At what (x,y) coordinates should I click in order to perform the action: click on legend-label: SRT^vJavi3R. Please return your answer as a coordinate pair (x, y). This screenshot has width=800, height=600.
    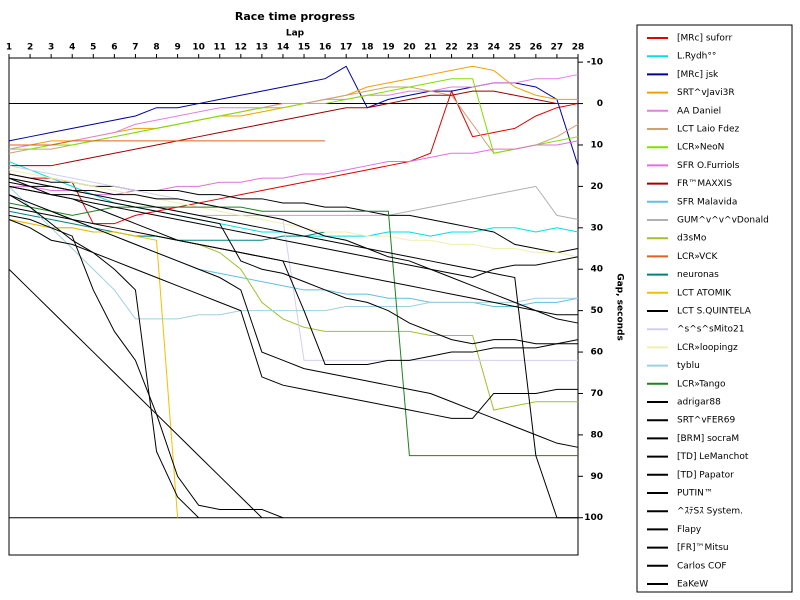
    Looking at the image, I should click on (706, 93).